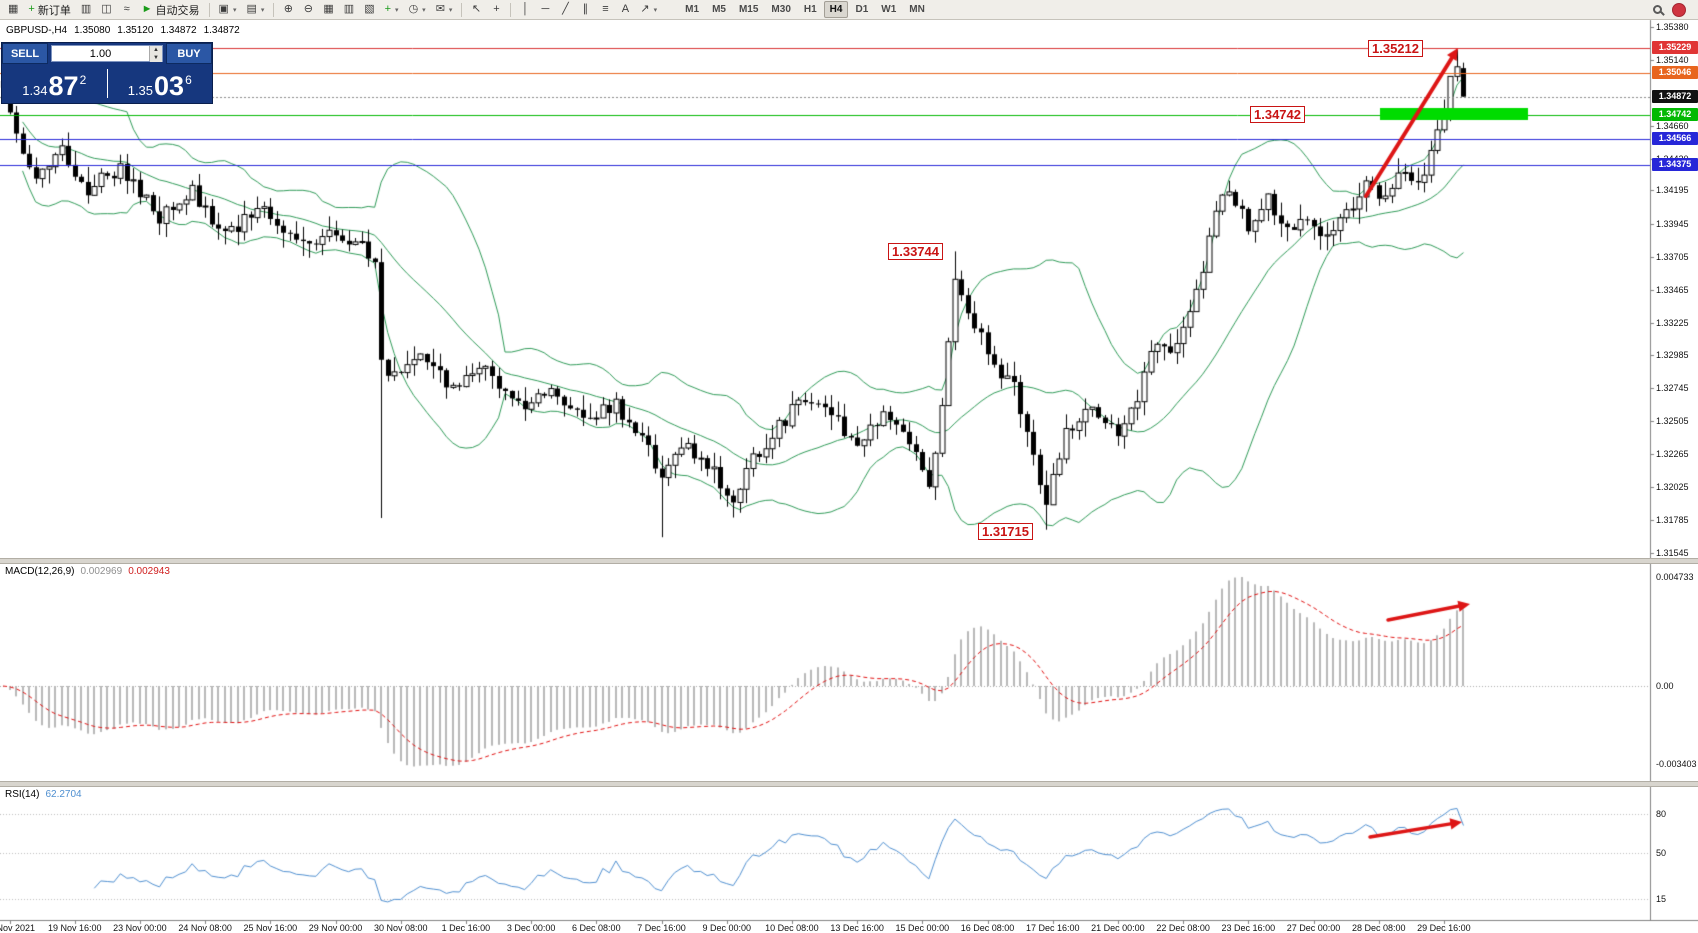  What do you see at coordinates (156, 58) in the screenshot?
I see `volume-down-icon: ▼` at bounding box center [156, 58].